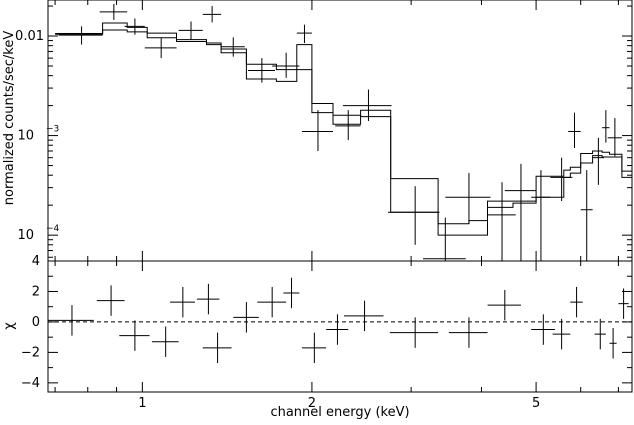 Image resolution: width=634 pixels, height=425 pixels. What do you see at coordinates (339, 412) in the screenshot?
I see `x-axis-label: channel energy (keV)` at bounding box center [339, 412].